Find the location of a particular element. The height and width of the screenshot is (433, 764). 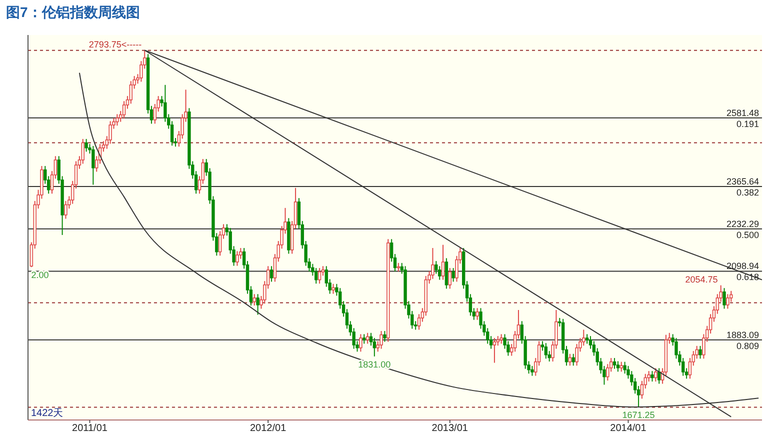

chart-title: 图7：伦铝指数周线图 is located at coordinates (73, 12).